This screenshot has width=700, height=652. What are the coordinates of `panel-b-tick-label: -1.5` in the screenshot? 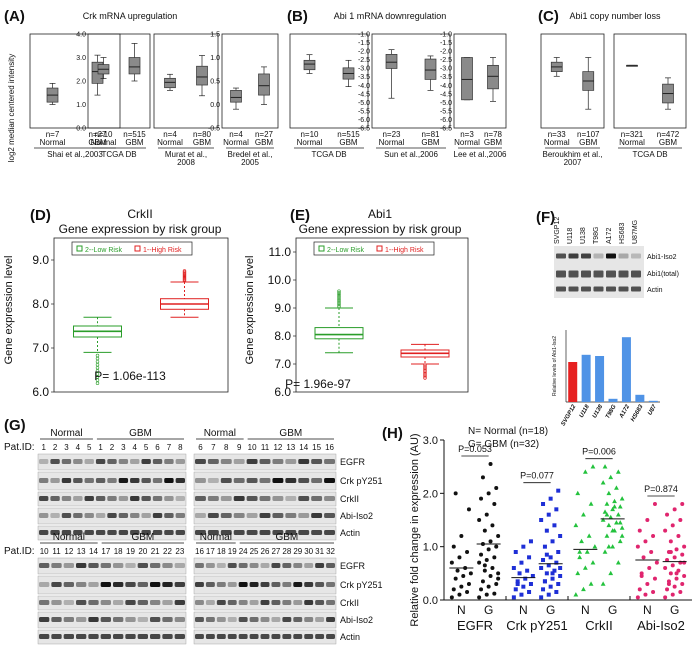 It's located at (364, 43).